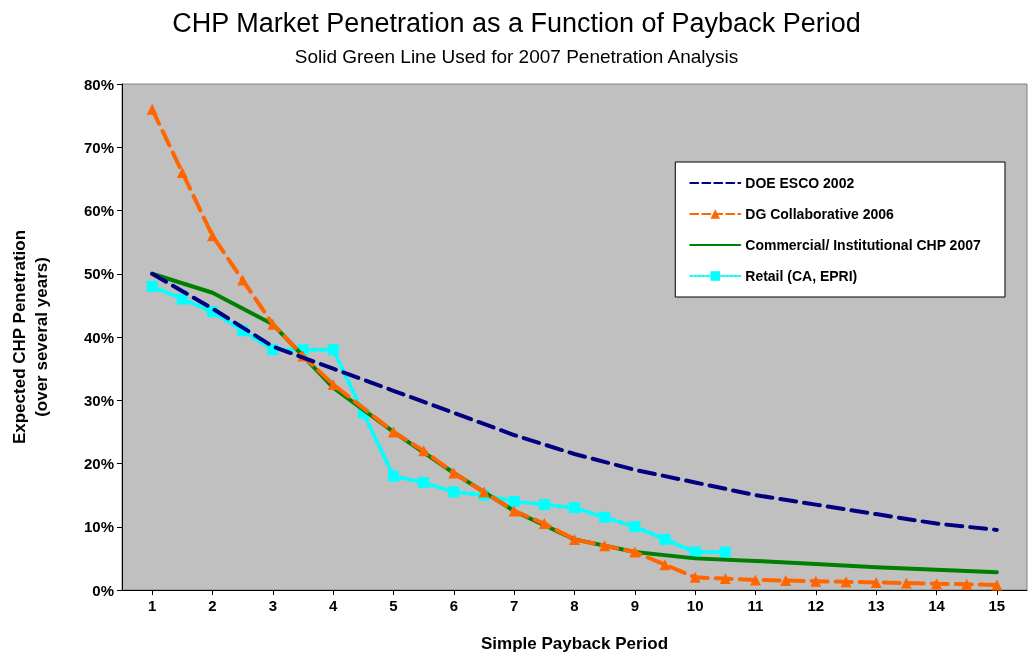 The image size is (1033, 671). What do you see at coordinates (755, 605) in the screenshot?
I see `x-tick-label: 11` at bounding box center [755, 605].